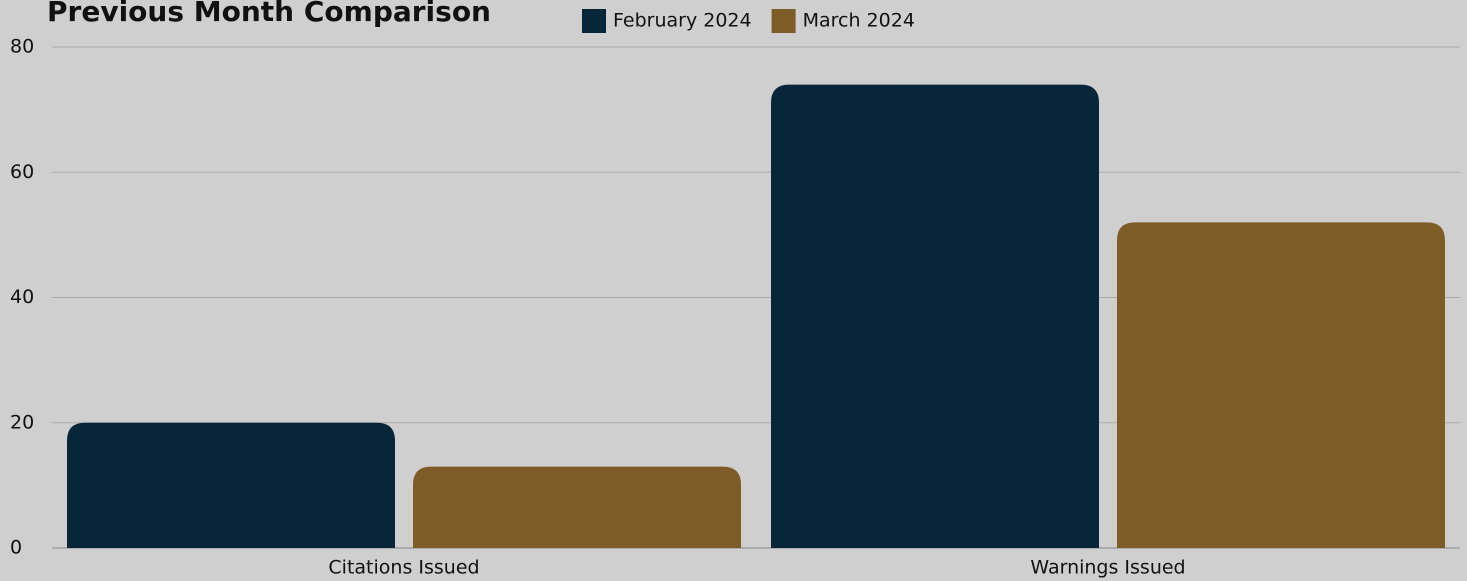 This screenshot has width=1467, height=581. I want to click on legend-label: March 2024, so click(859, 21).